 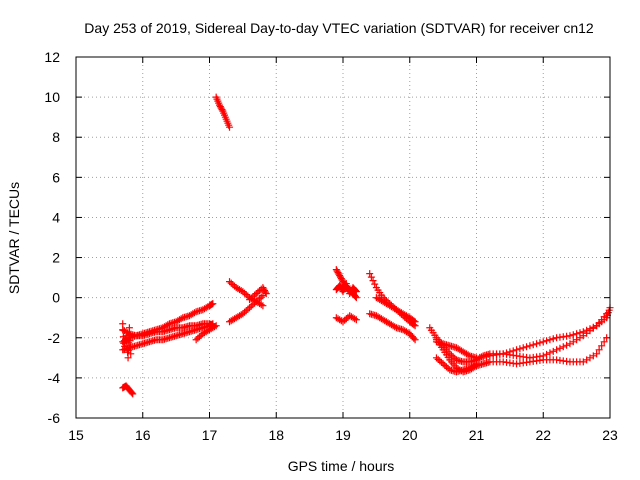 What do you see at coordinates (341, 466) in the screenshot?
I see `x-axis-label: GPS time / hours` at bounding box center [341, 466].